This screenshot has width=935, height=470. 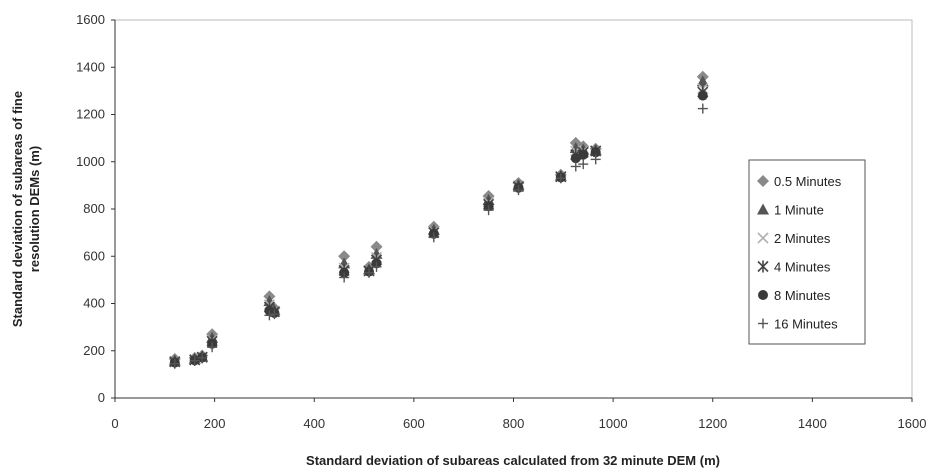 What do you see at coordinates (802, 267) in the screenshot?
I see `legend-label: 4 Minutes` at bounding box center [802, 267].